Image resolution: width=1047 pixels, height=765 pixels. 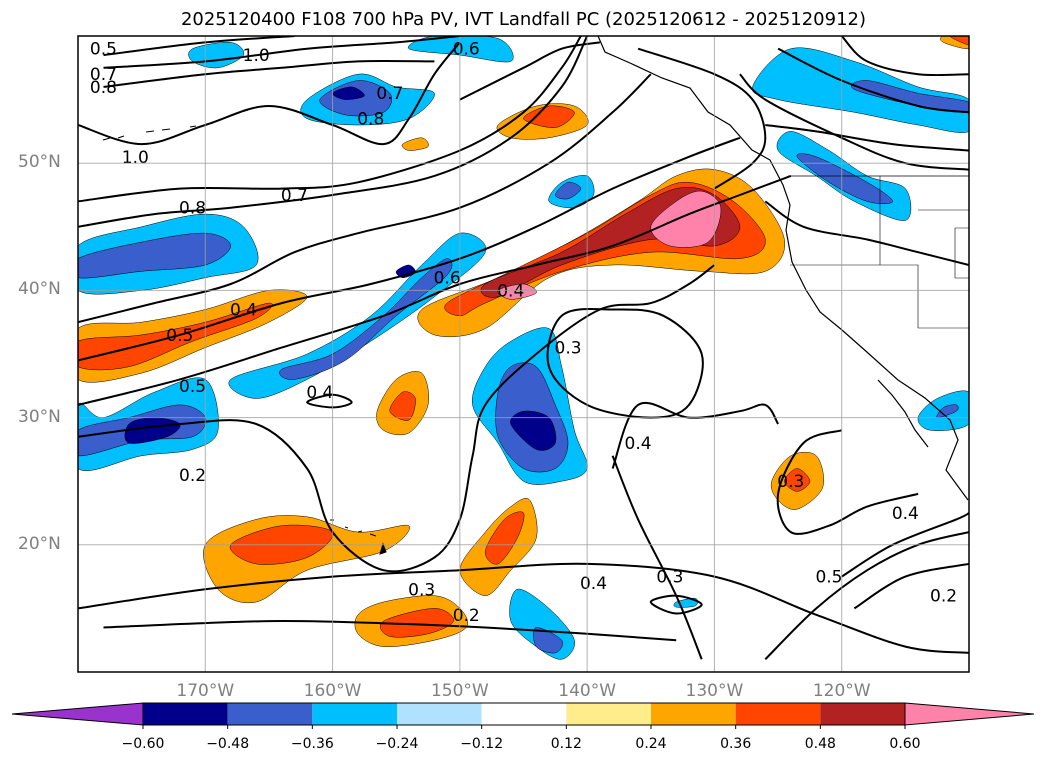 What do you see at coordinates (510, 291) in the screenshot?
I see `contour-label-11: 0.4` at bounding box center [510, 291].